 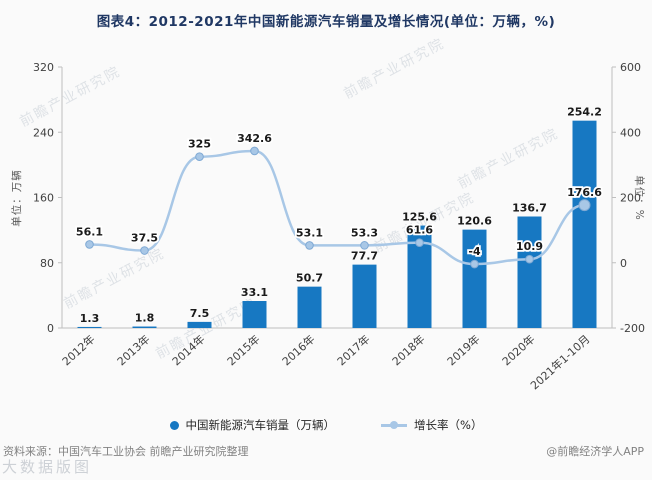 What do you see at coordinates (243, 350) in the screenshot?
I see `x-axis-label: 2015年` at bounding box center [243, 350].